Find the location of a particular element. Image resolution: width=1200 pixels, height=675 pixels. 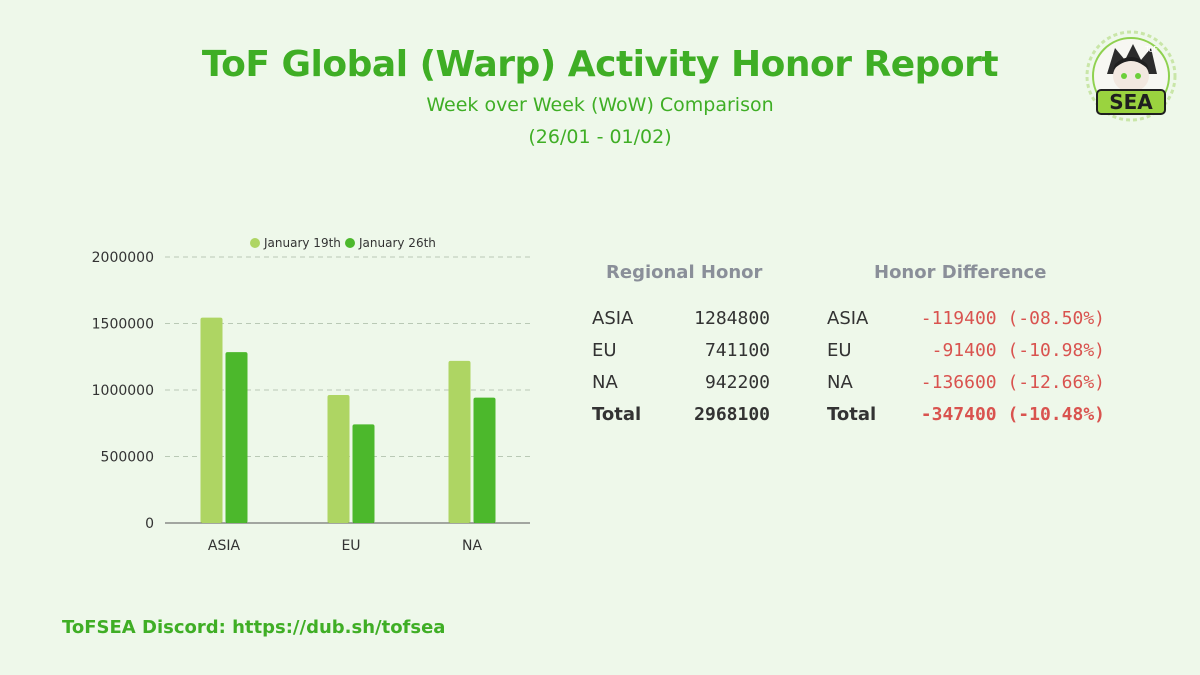

regional-row-label: EU is located at coordinates (604, 350).